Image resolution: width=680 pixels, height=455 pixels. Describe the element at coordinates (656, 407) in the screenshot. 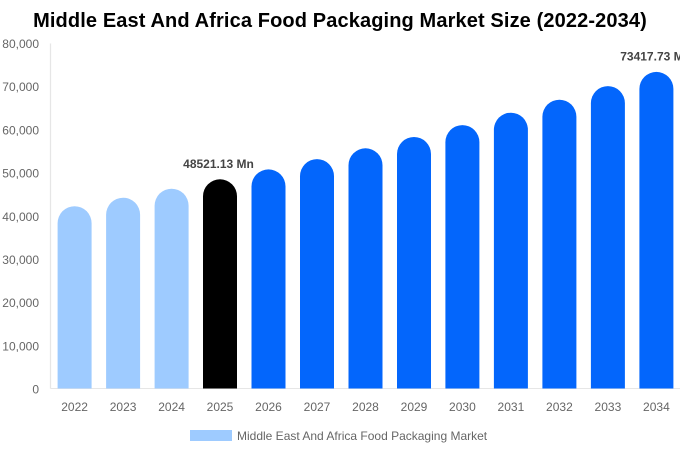

I see `svg-text: 2034` at that location.